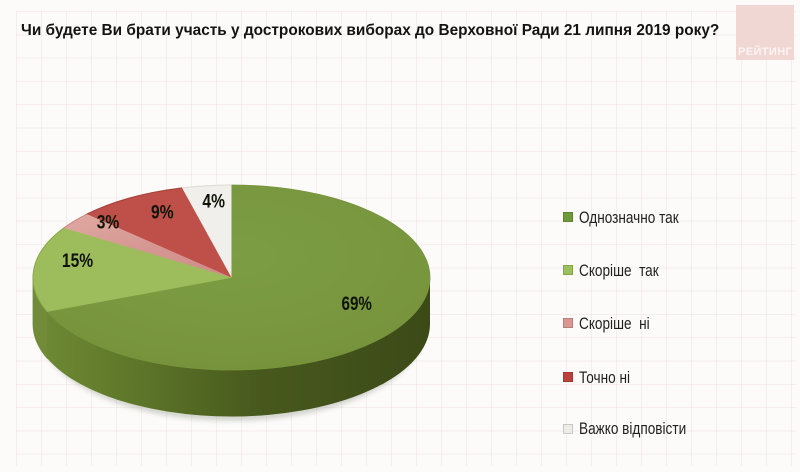  Describe the element at coordinates (356, 303) in the screenshot. I see `svg-text: 69%` at that location.